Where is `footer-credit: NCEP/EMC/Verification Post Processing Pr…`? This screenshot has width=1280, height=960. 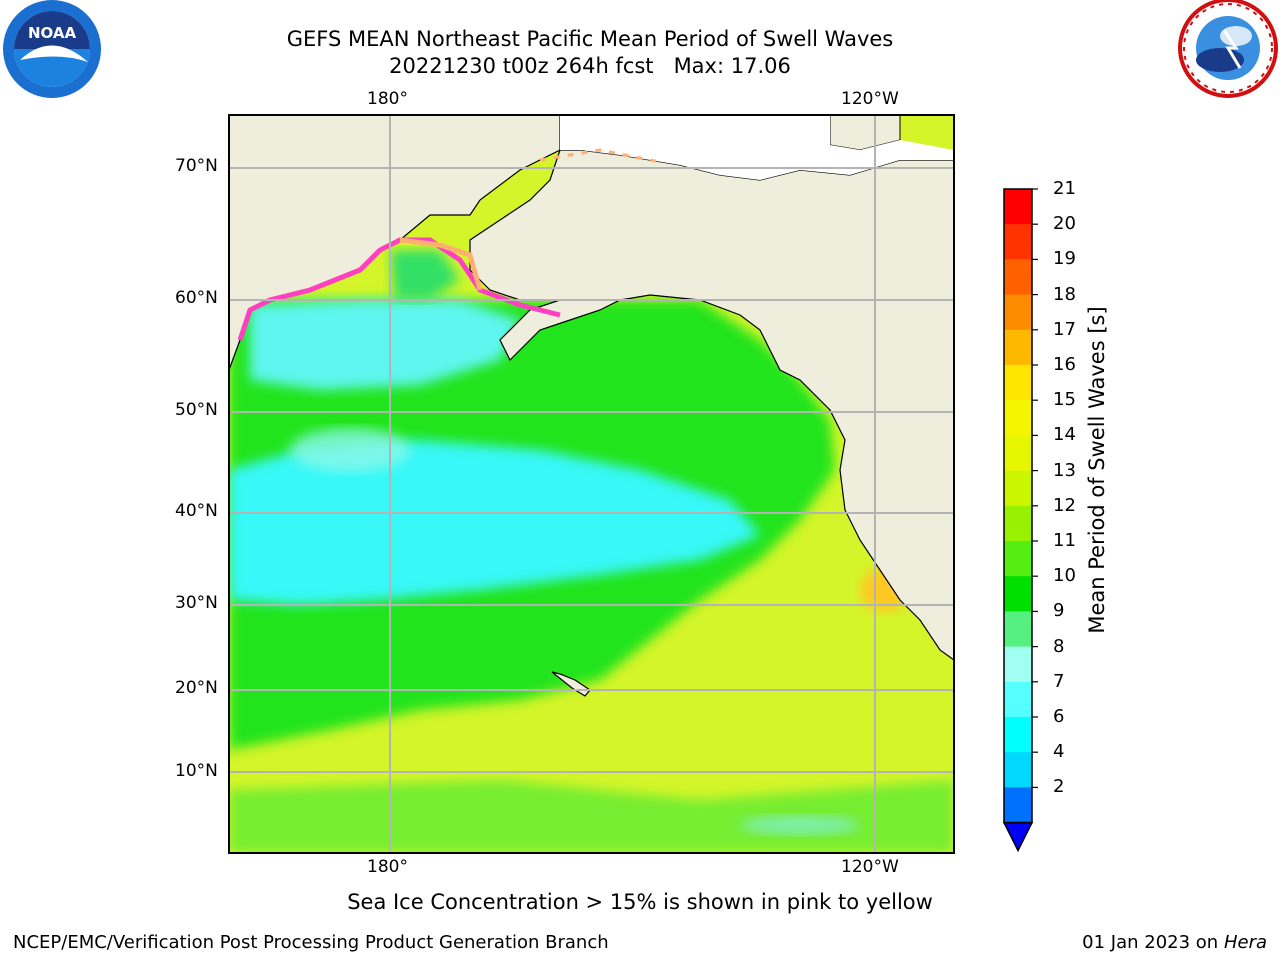
footer-credit: NCEP/EMC/Verification Post Processing Pr… is located at coordinates (311, 942).